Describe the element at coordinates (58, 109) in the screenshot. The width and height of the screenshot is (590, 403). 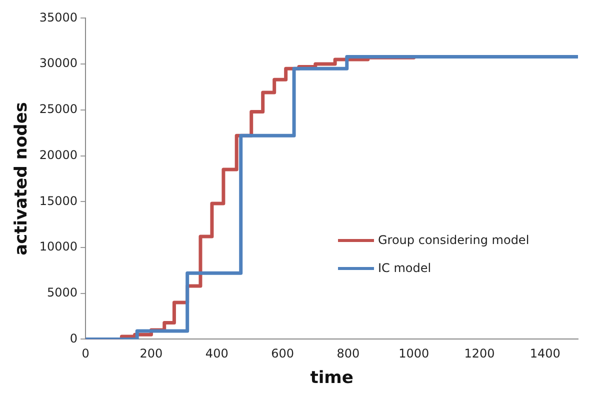
I see `y-tick-label: 25000` at that location.